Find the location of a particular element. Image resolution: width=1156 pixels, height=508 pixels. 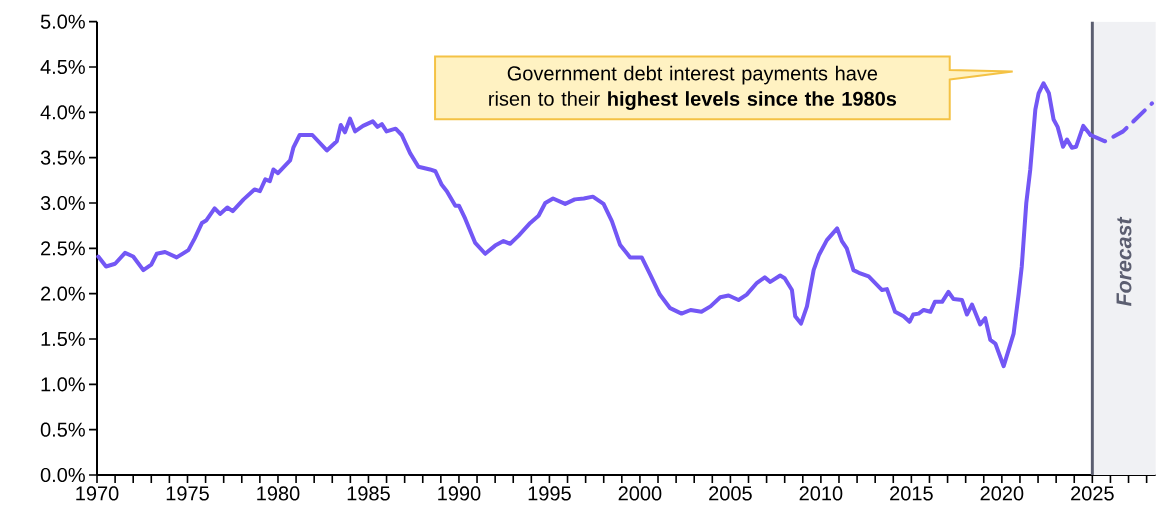

y-tick-label: 3.5% is located at coordinates (62, 157).